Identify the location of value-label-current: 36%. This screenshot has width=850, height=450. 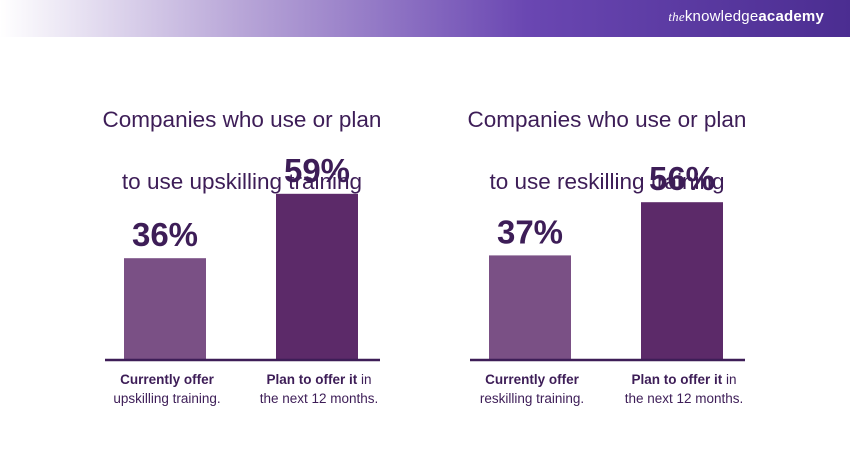
(165, 234).